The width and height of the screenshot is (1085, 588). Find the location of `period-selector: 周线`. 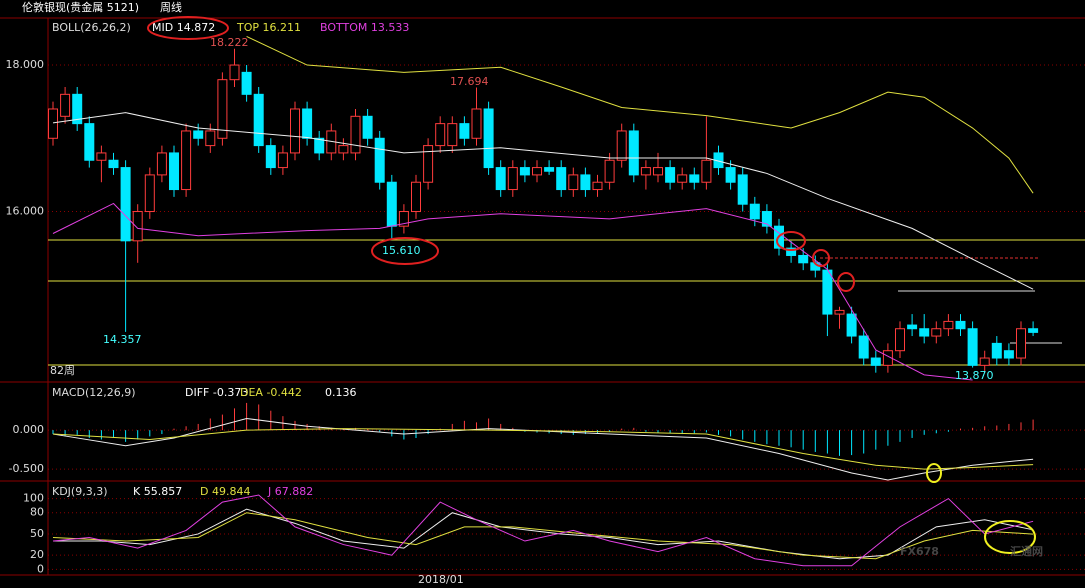

period-selector: 周线 is located at coordinates (171, 7).